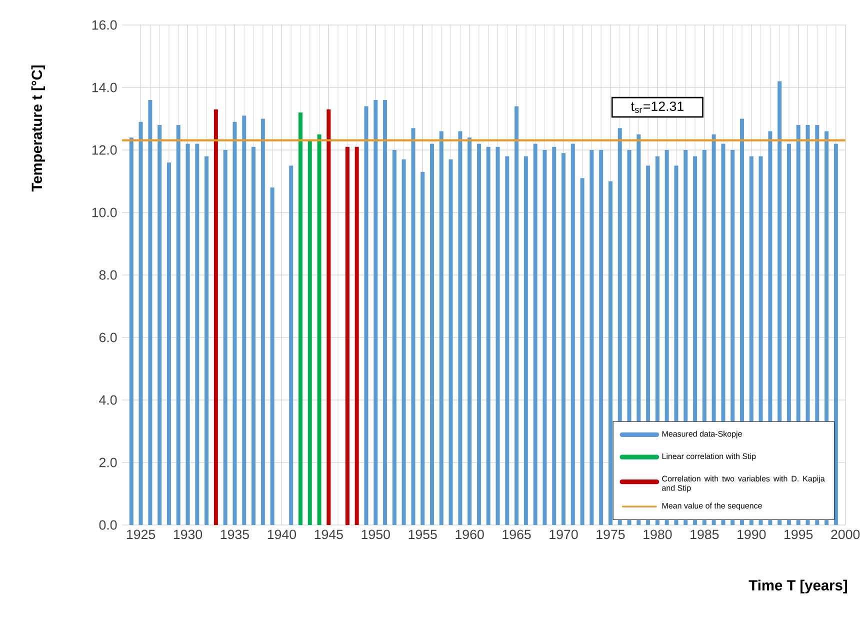  What do you see at coordinates (104, 25) in the screenshot?
I see `y-tick-label: 16.0` at bounding box center [104, 25].